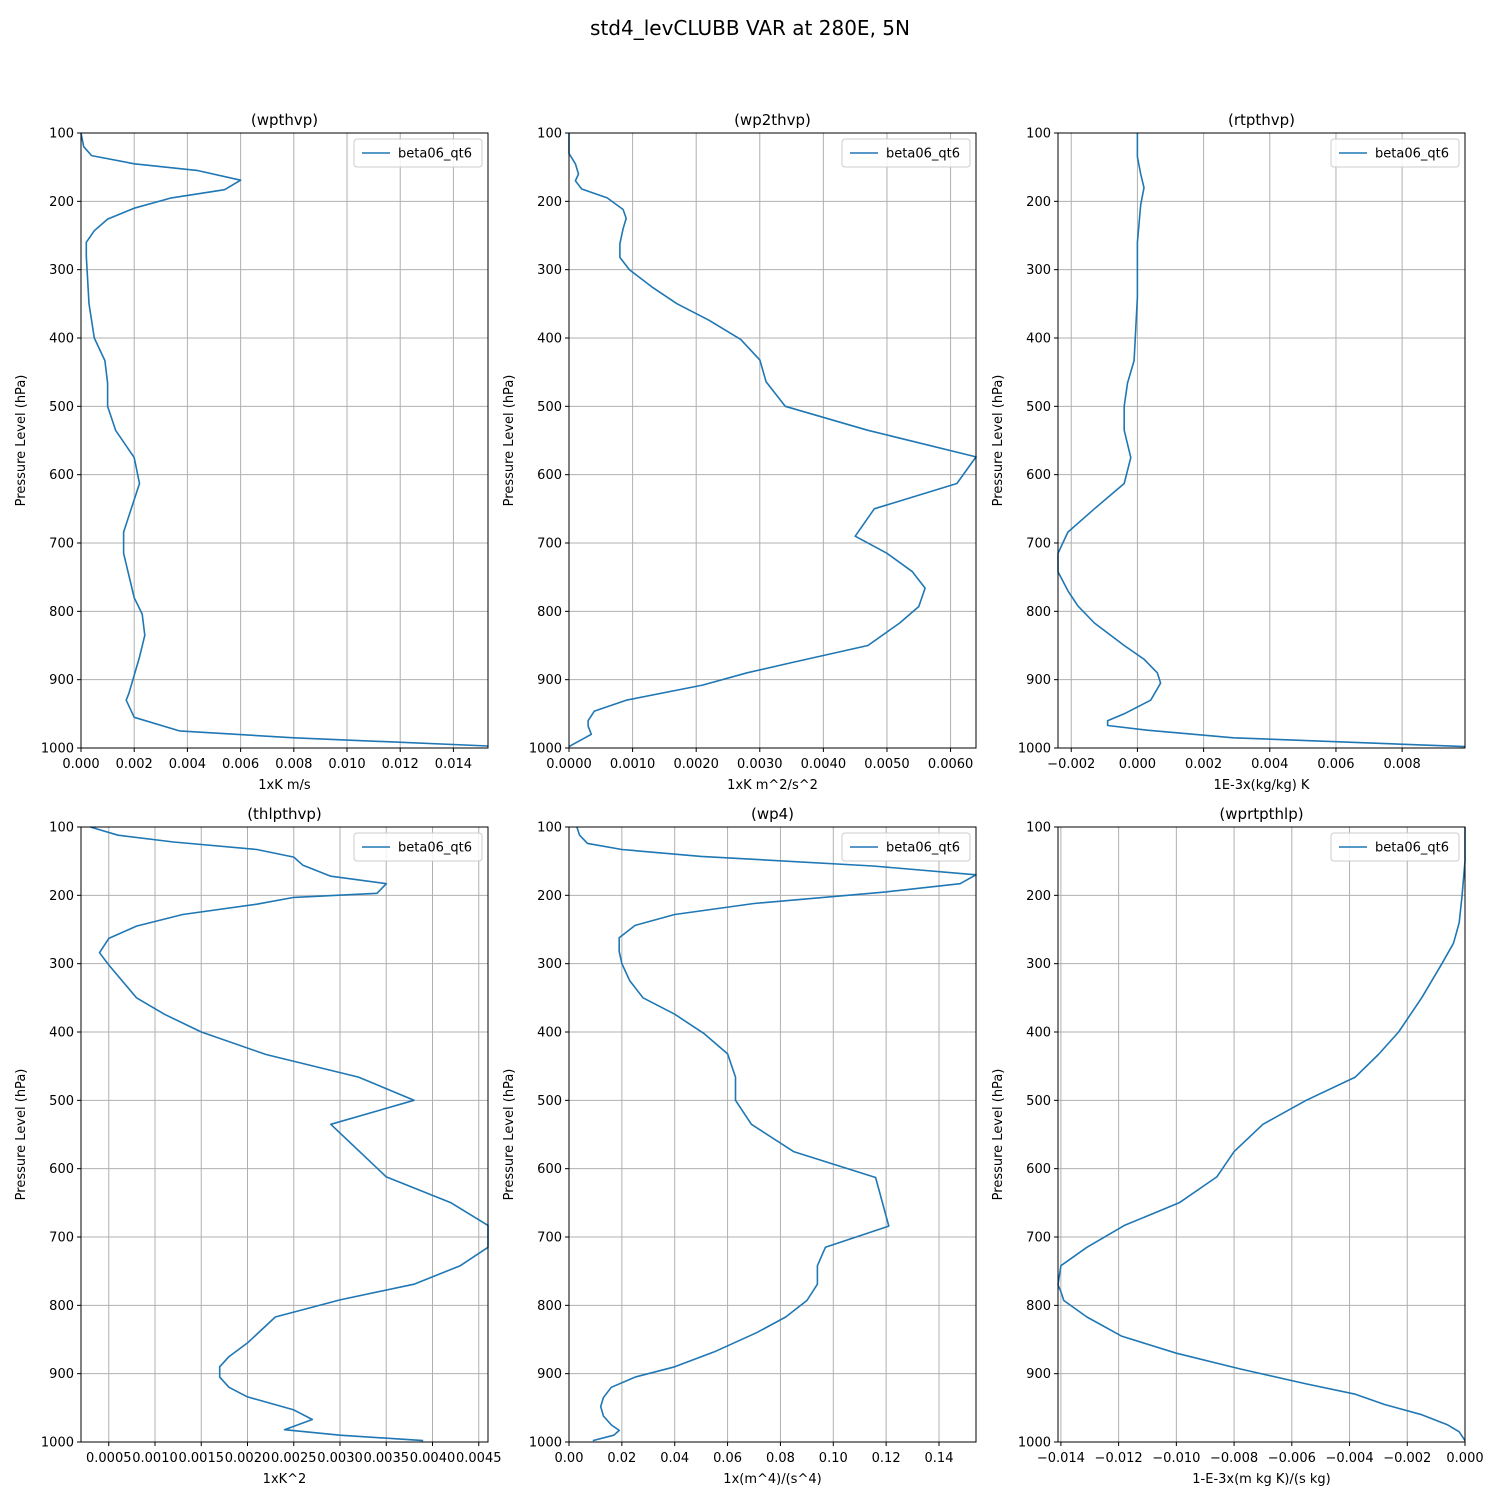 This screenshot has width=1500, height=1500. I want to click on x-tick-label: 0.012, so click(400, 764).